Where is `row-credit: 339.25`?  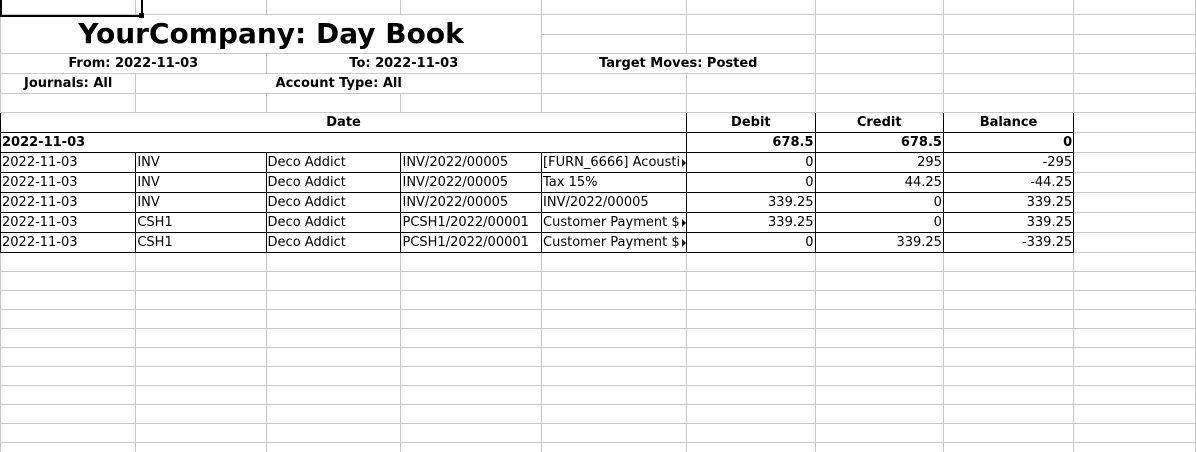
row-credit: 339.25 is located at coordinates (879, 242).